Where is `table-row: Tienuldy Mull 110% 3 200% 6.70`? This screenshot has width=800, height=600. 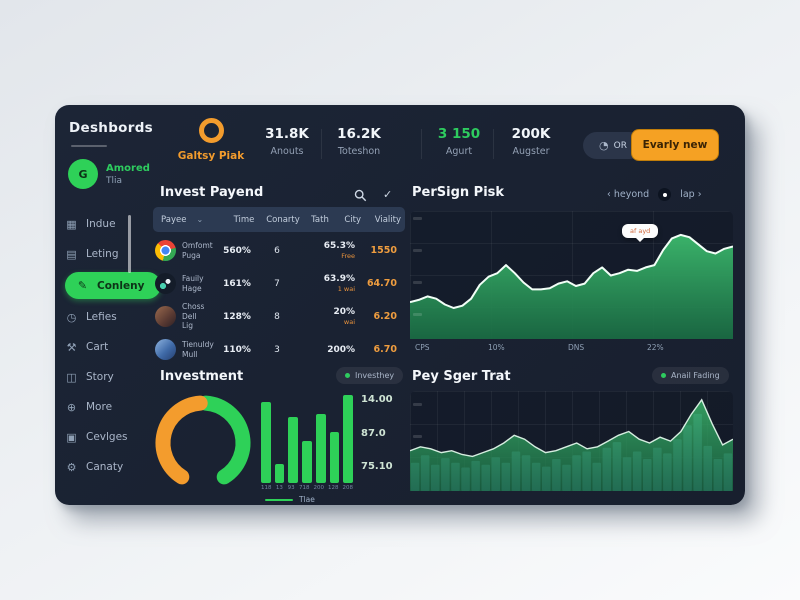 table-row: Tienuldy Mull 110% 3 200% 6.70 is located at coordinates (279, 349).